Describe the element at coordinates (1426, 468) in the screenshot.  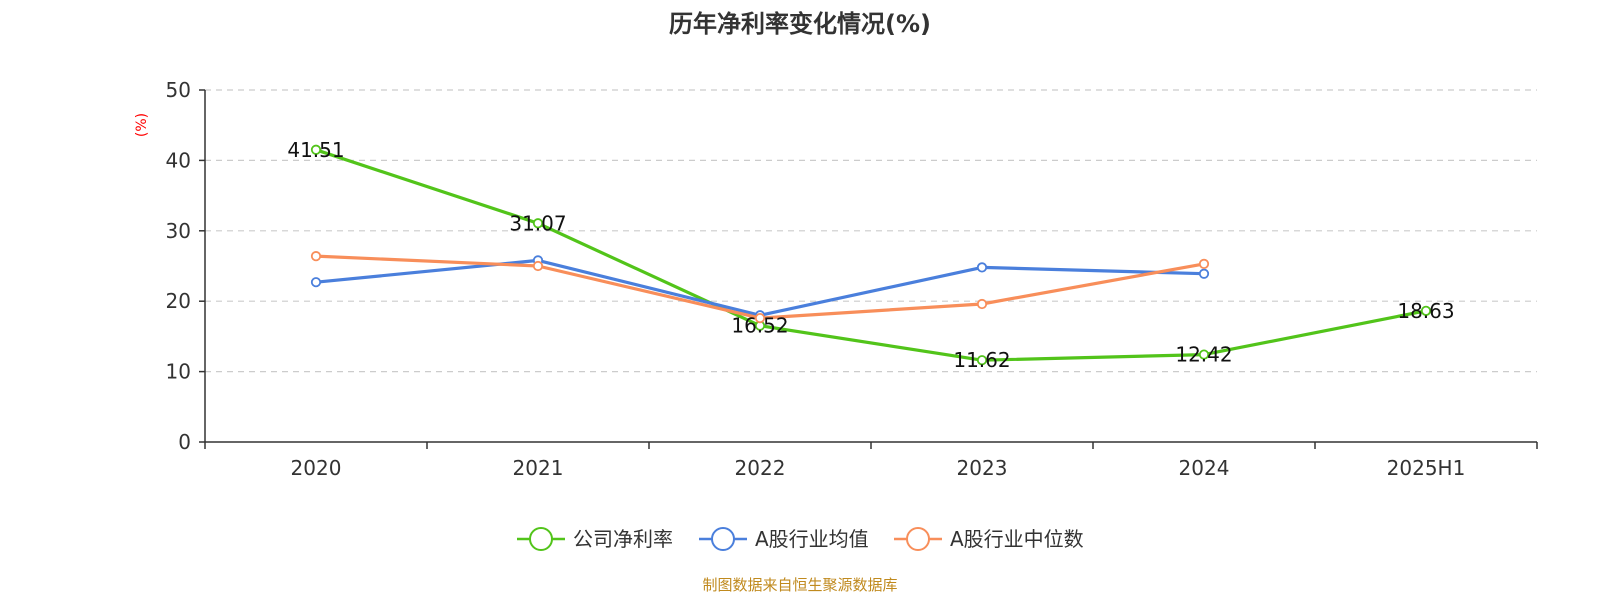
I see `x-tick-label: 2025H1` at that location.